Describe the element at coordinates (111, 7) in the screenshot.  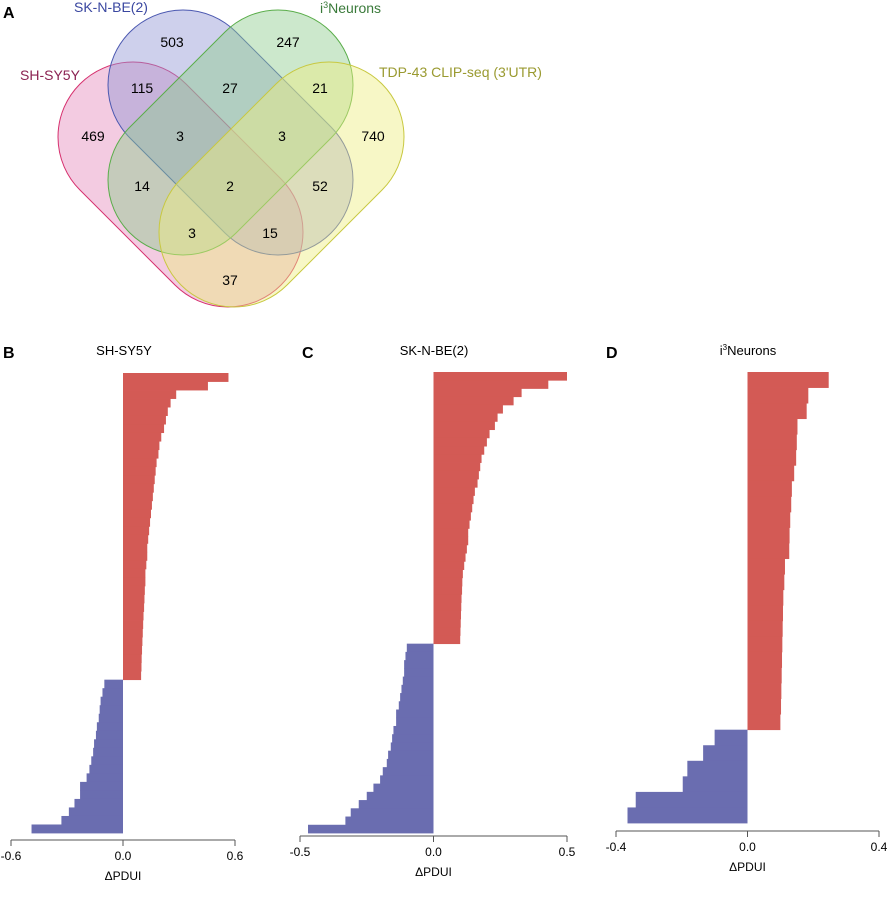
I see `venn-label-sk-n-be2: SK-N-BE(2)` at that location.